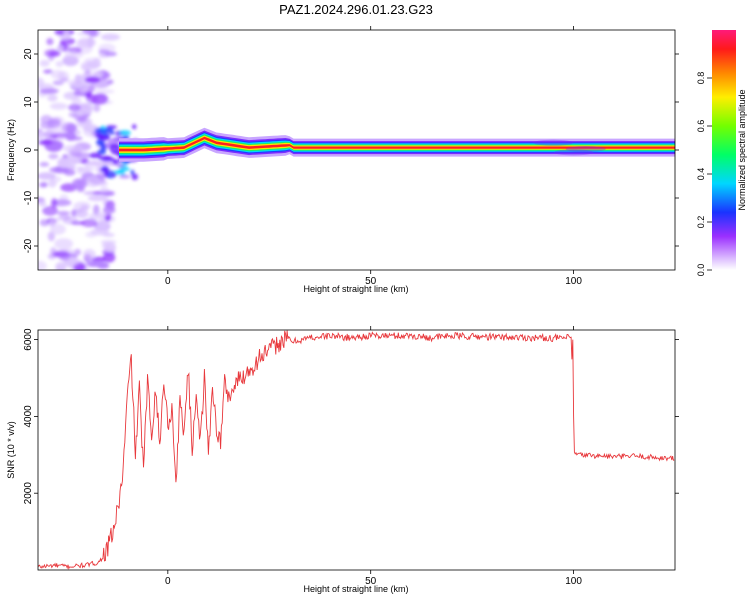  Describe the element at coordinates (724, 150) in the screenshot. I see `colorbar-gradient` at that location.